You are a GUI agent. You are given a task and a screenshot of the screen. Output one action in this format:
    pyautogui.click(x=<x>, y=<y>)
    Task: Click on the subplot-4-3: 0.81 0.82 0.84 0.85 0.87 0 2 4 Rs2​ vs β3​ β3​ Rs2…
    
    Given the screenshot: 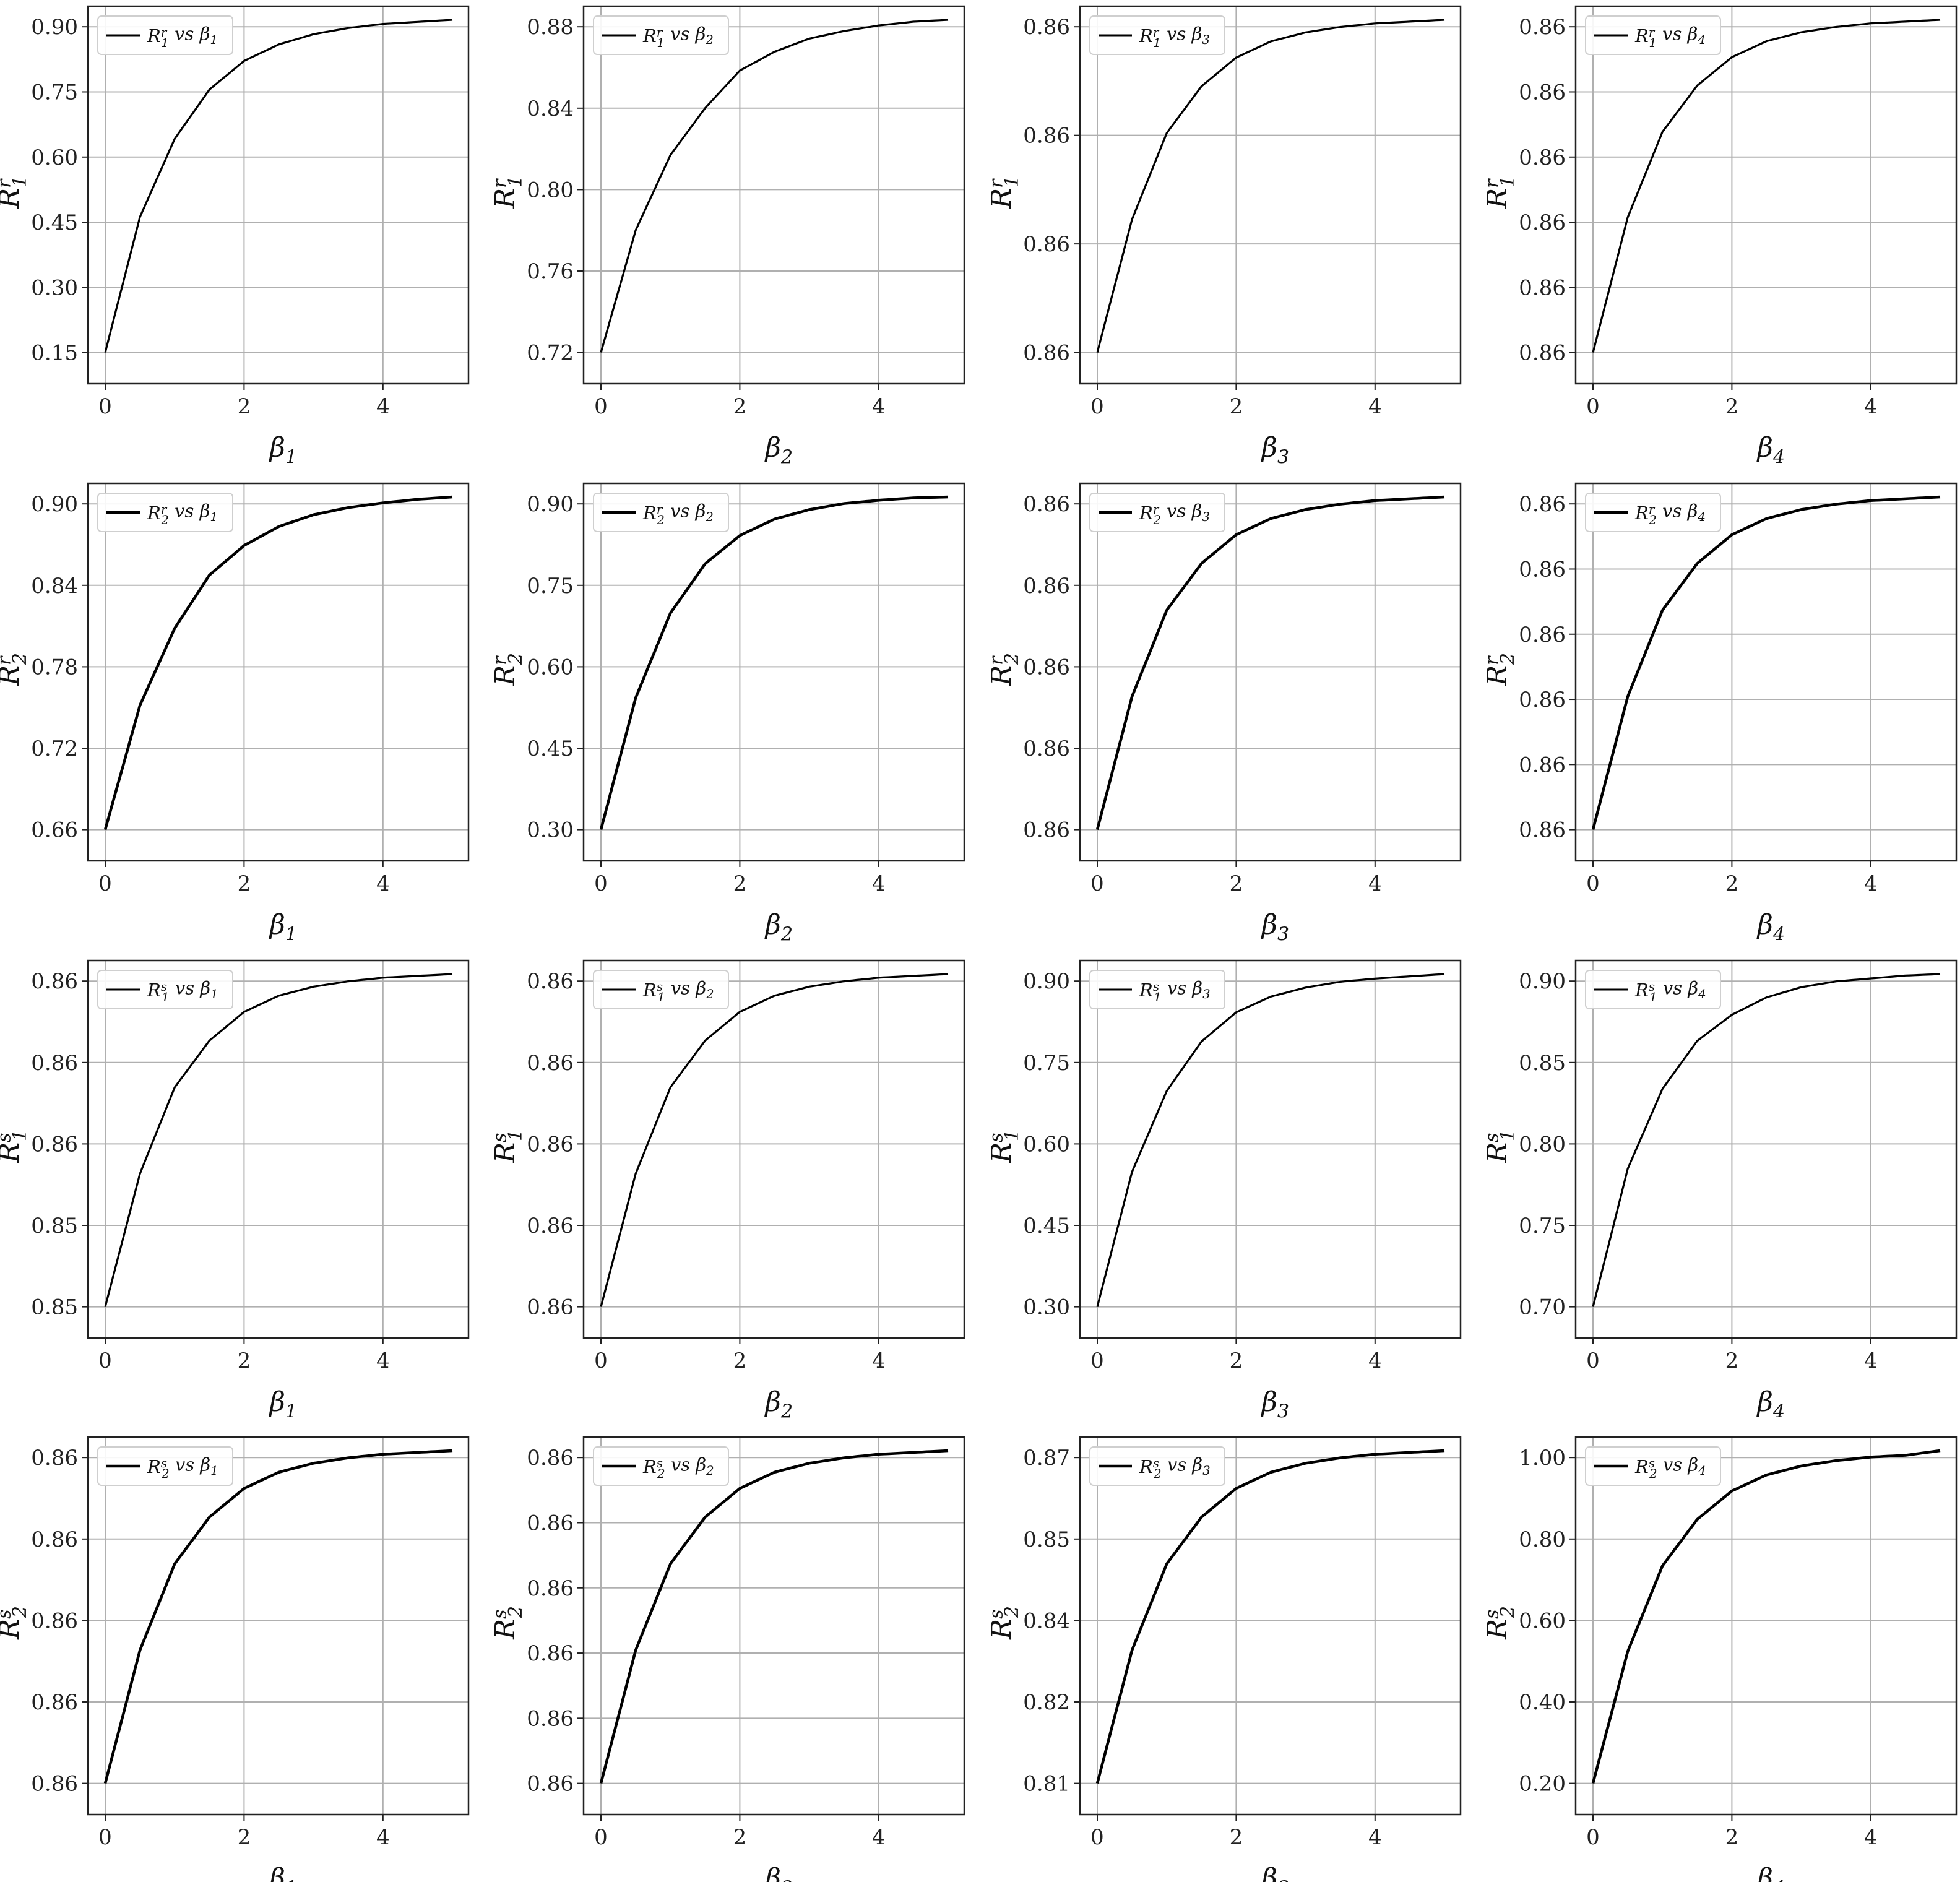 What is the action you would take?
    pyautogui.click(x=1224, y=1659)
    